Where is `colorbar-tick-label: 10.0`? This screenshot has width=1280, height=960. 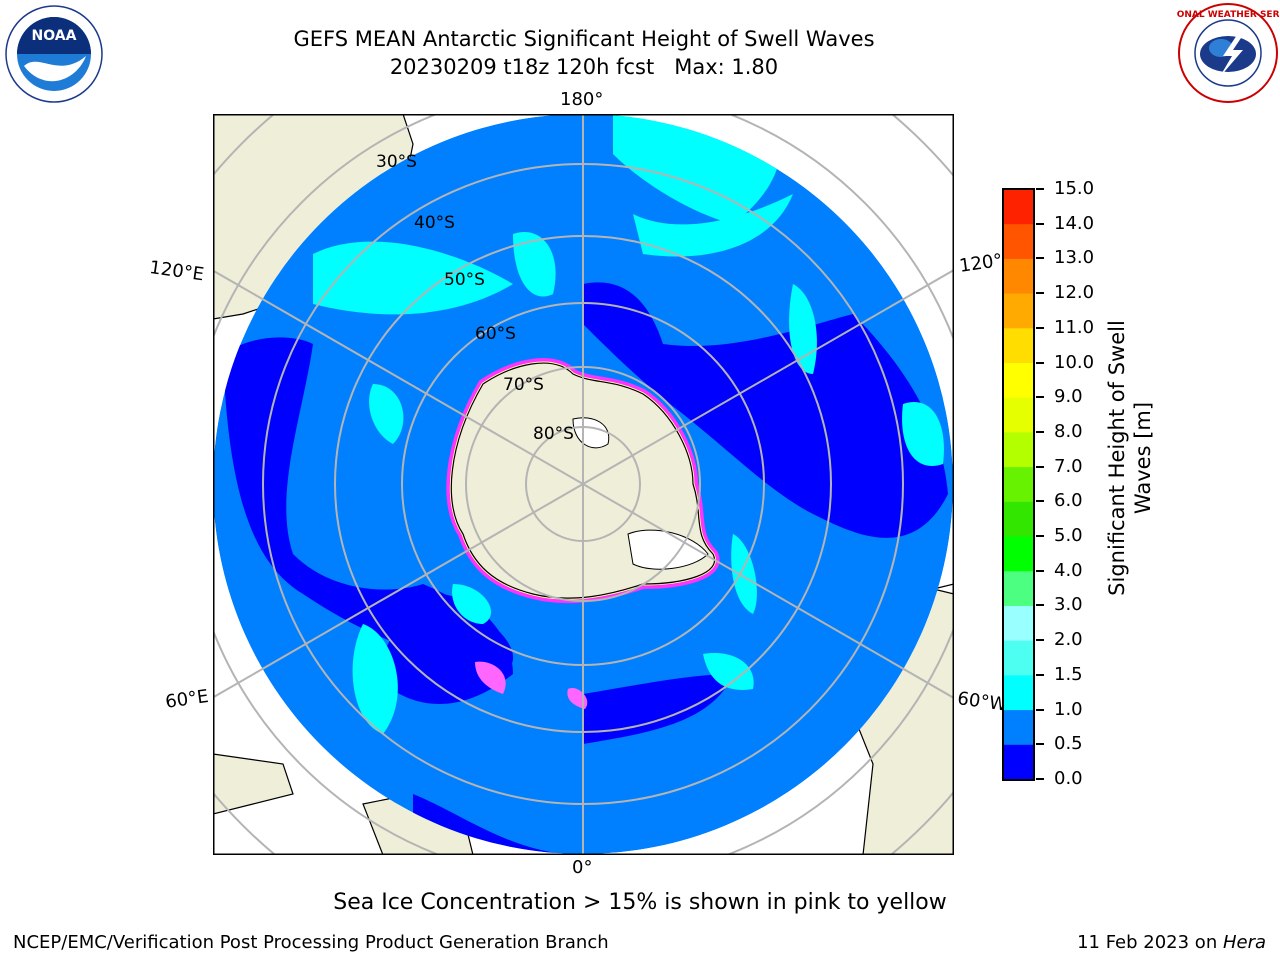
colorbar-tick-label: 10.0 is located at coordinates (1074, 362).